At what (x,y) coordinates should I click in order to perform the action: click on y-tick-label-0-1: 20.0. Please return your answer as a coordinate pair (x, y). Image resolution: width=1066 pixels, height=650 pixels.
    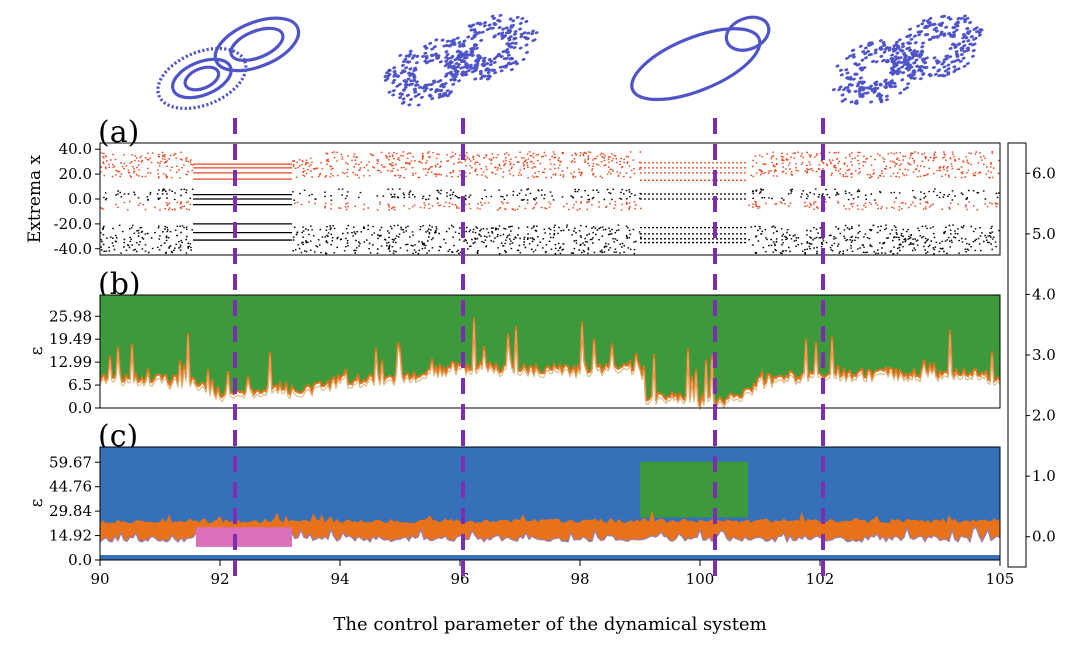
    Looking at the image, I should click on (75, 174).